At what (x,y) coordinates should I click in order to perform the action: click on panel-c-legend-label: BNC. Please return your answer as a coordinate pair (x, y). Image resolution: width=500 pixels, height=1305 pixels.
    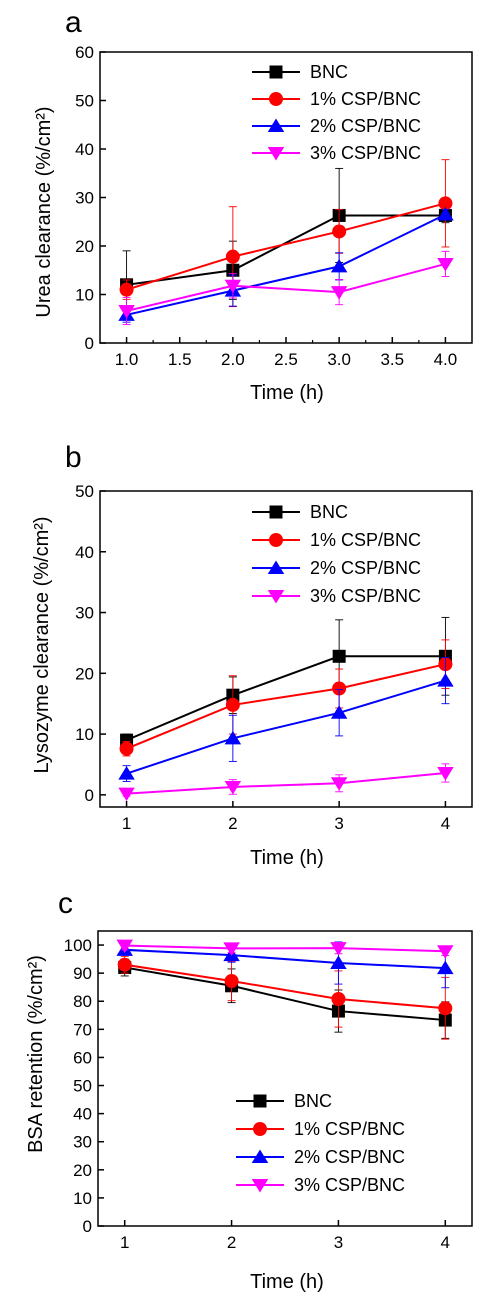
    Looking at the image, I should click on (313, 1101).